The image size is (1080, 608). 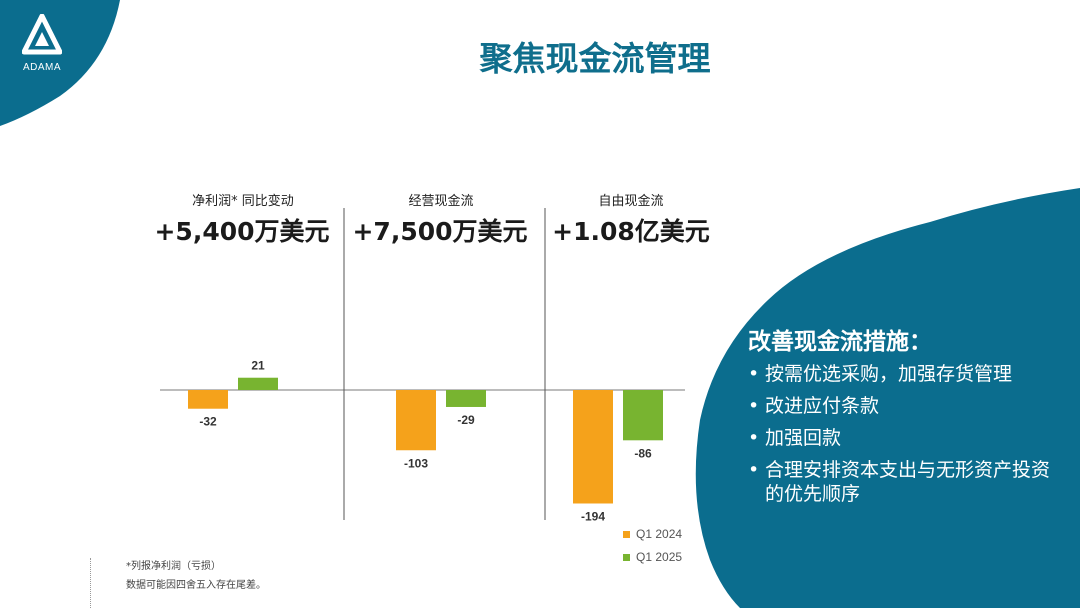 What do you see at coordinates (242, 231) in the screenshot?
I see `panel-value-net-income: +5,400万美元` at bounding box center [242, 231].